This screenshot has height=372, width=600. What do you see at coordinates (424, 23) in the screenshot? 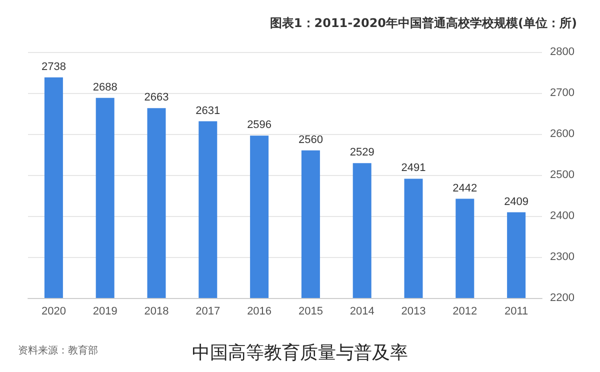
I see `chart-title: 图表1：2011-2020年中国普通高校学校规模(单位：所)` at bounding box center [424, 23].